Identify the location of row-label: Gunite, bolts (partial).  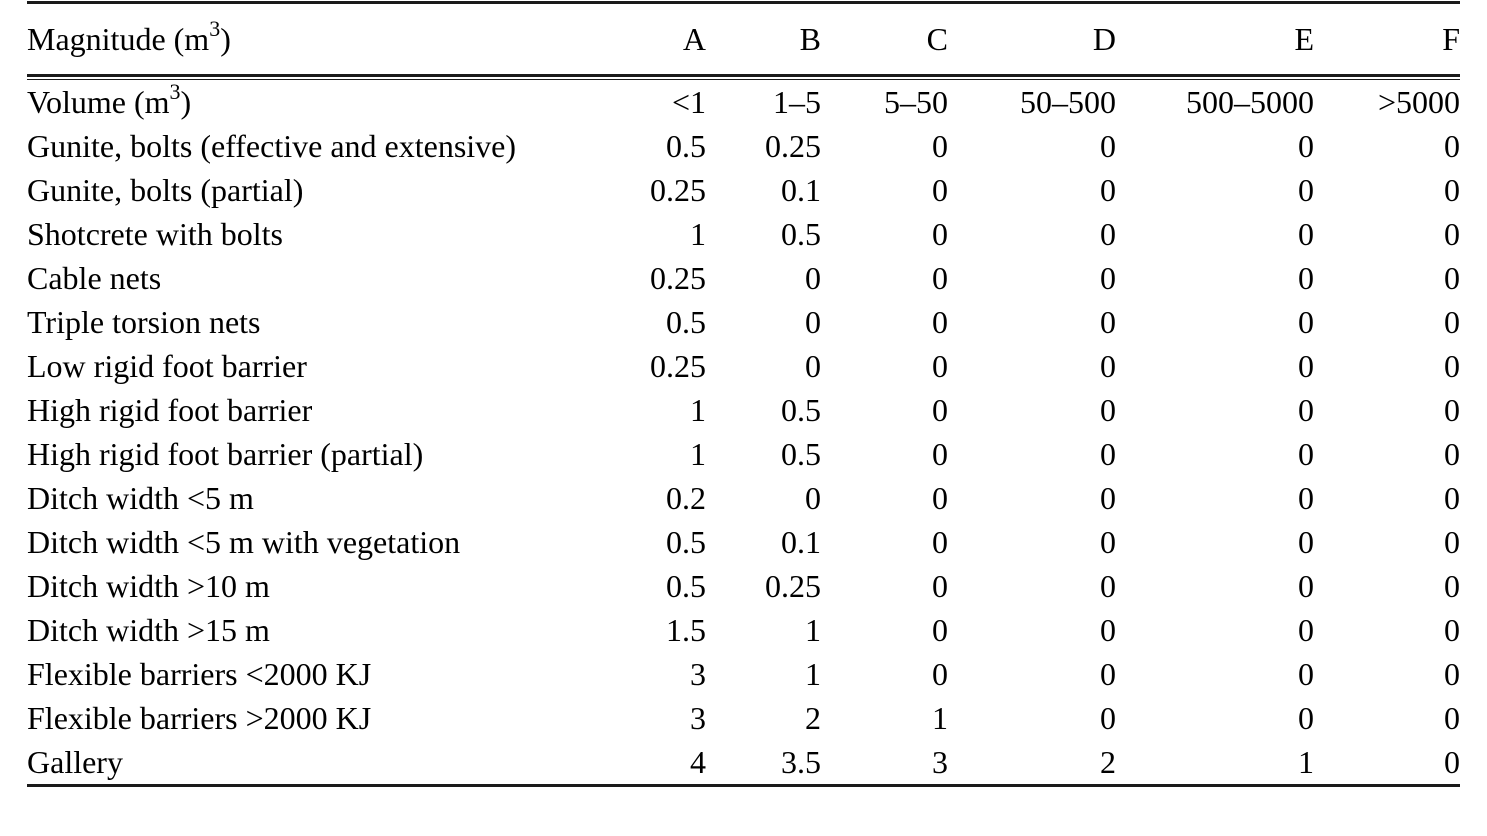
(165, 189).